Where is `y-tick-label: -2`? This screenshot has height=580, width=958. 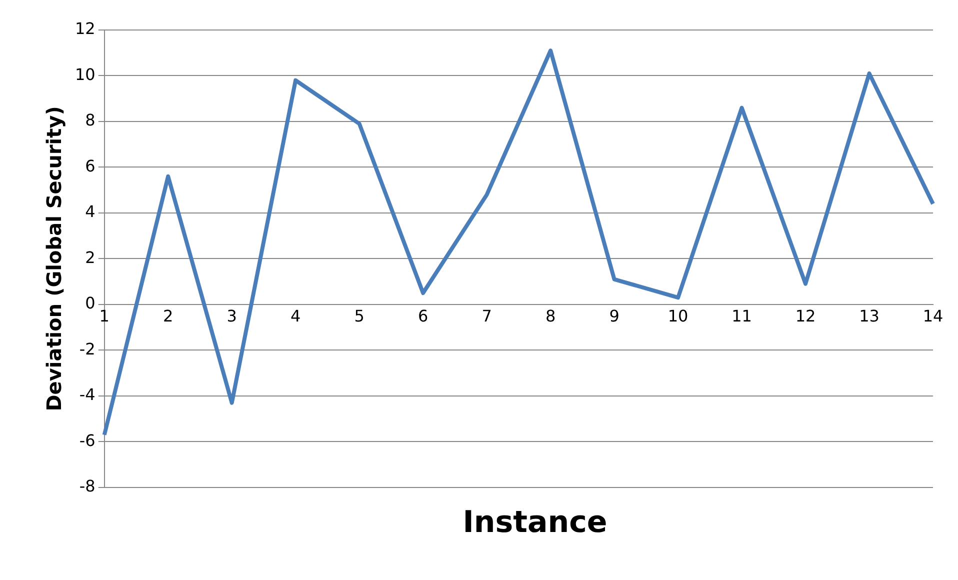
y-tick-label: -2 is located at coordinates (87, 348).